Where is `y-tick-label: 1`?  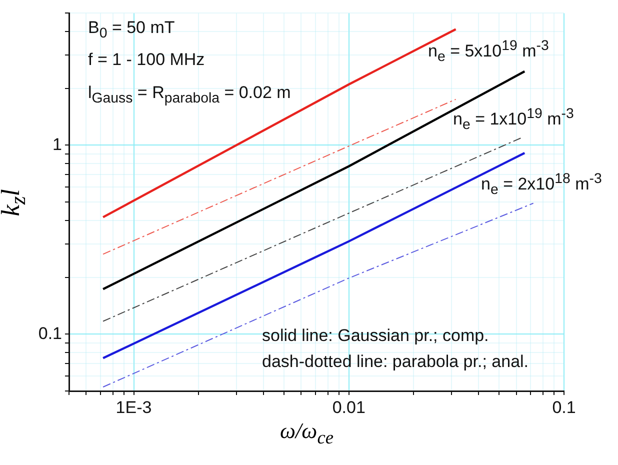
y-tick-label: 1 is located at coordinates (57, 144).